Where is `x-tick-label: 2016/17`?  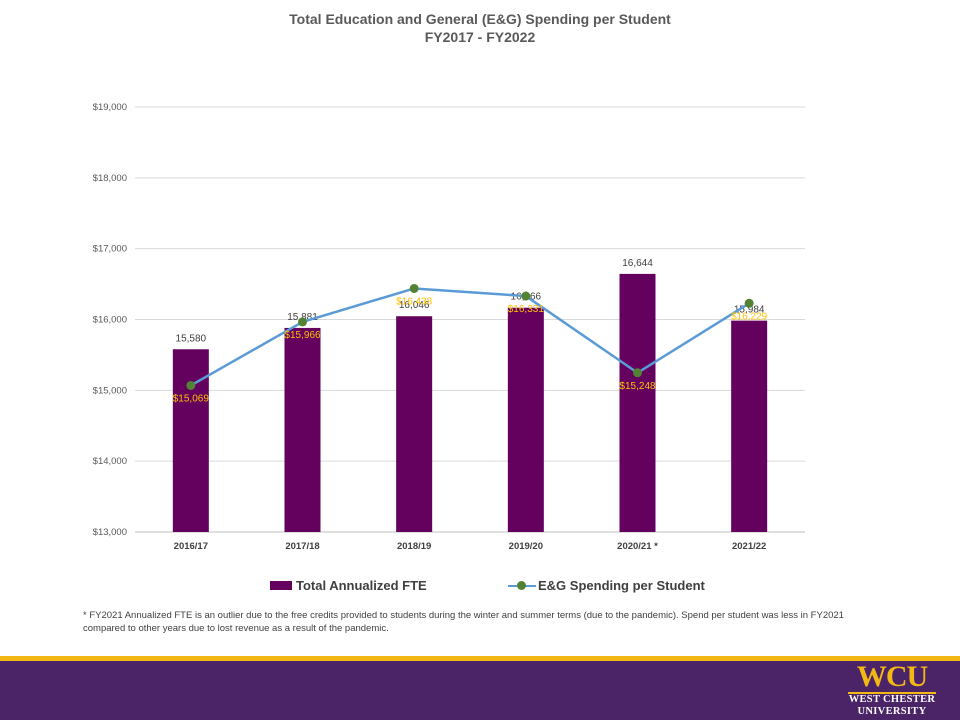
x-tick-label: 2016/17 is located at coordinates (191, 546).